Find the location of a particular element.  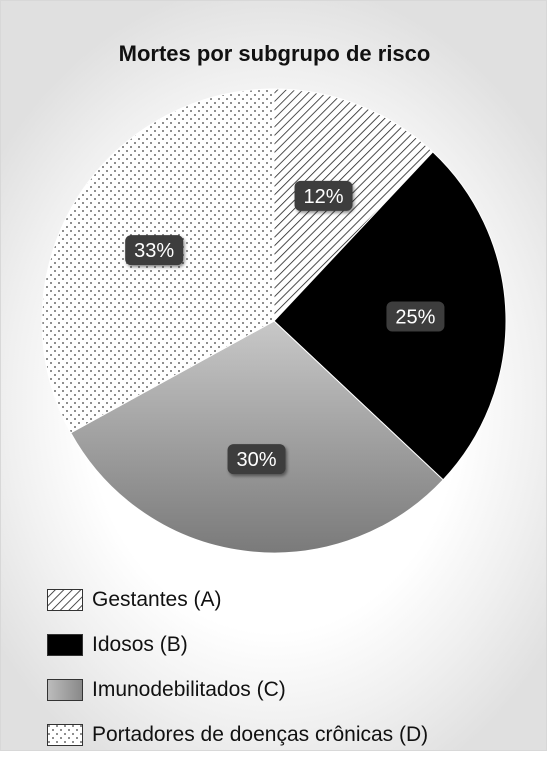

legend-label-idosos: Idosos (B) is located at coordinates (140, 644).